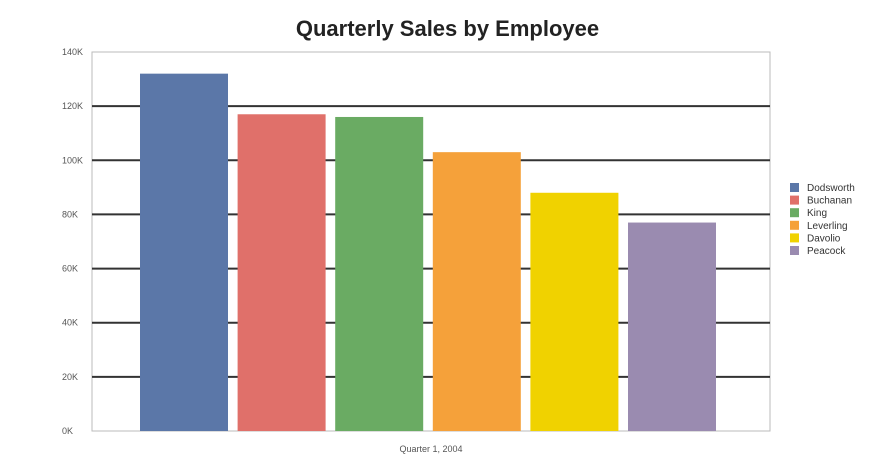 The height and width of the screenshot is (462, 885). I want to click on bar-davolio, so click(574, 311).